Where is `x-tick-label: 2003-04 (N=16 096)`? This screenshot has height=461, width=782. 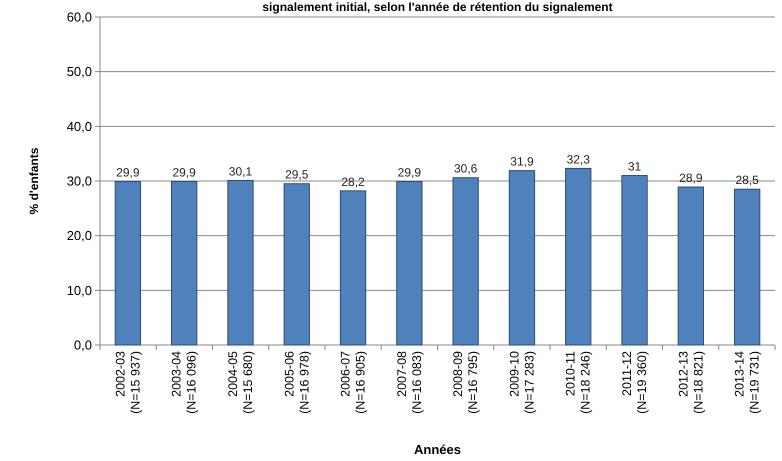
x-tick-label: 2003-04 (N=16 096) is located at coordinates (184, 382).